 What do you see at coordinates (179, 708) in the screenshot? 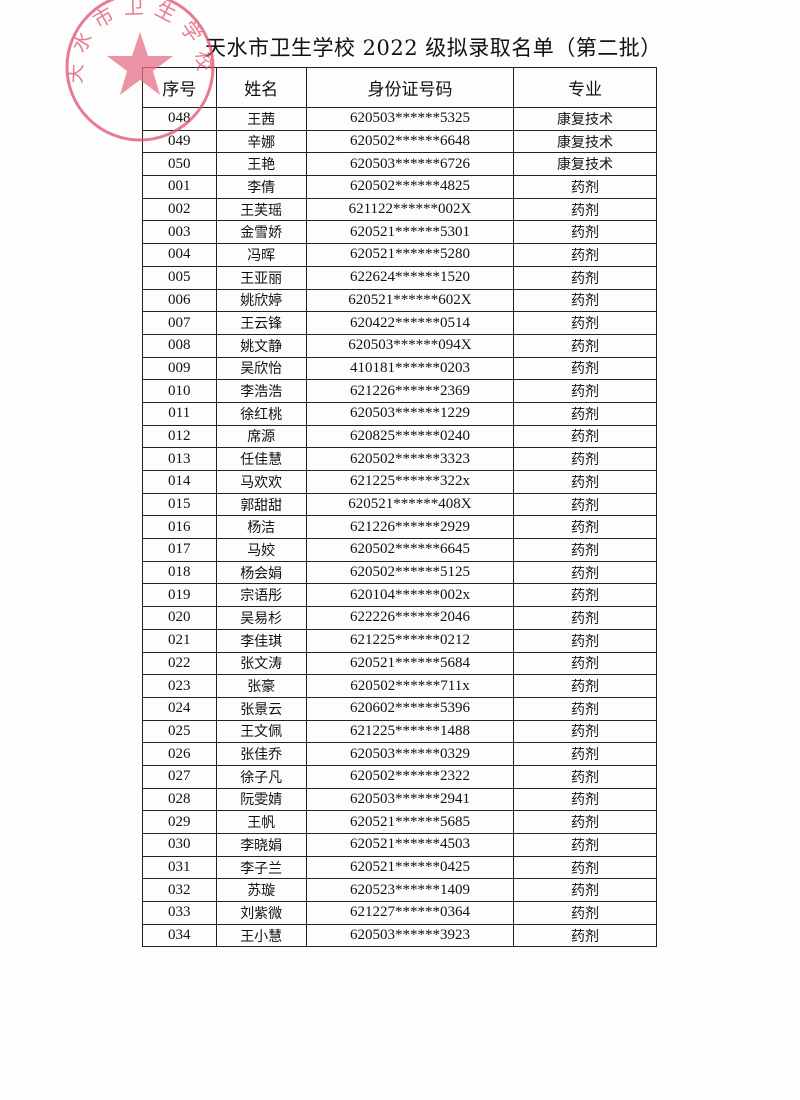
I see `row-number: 024` at bounding box center [179, 708].